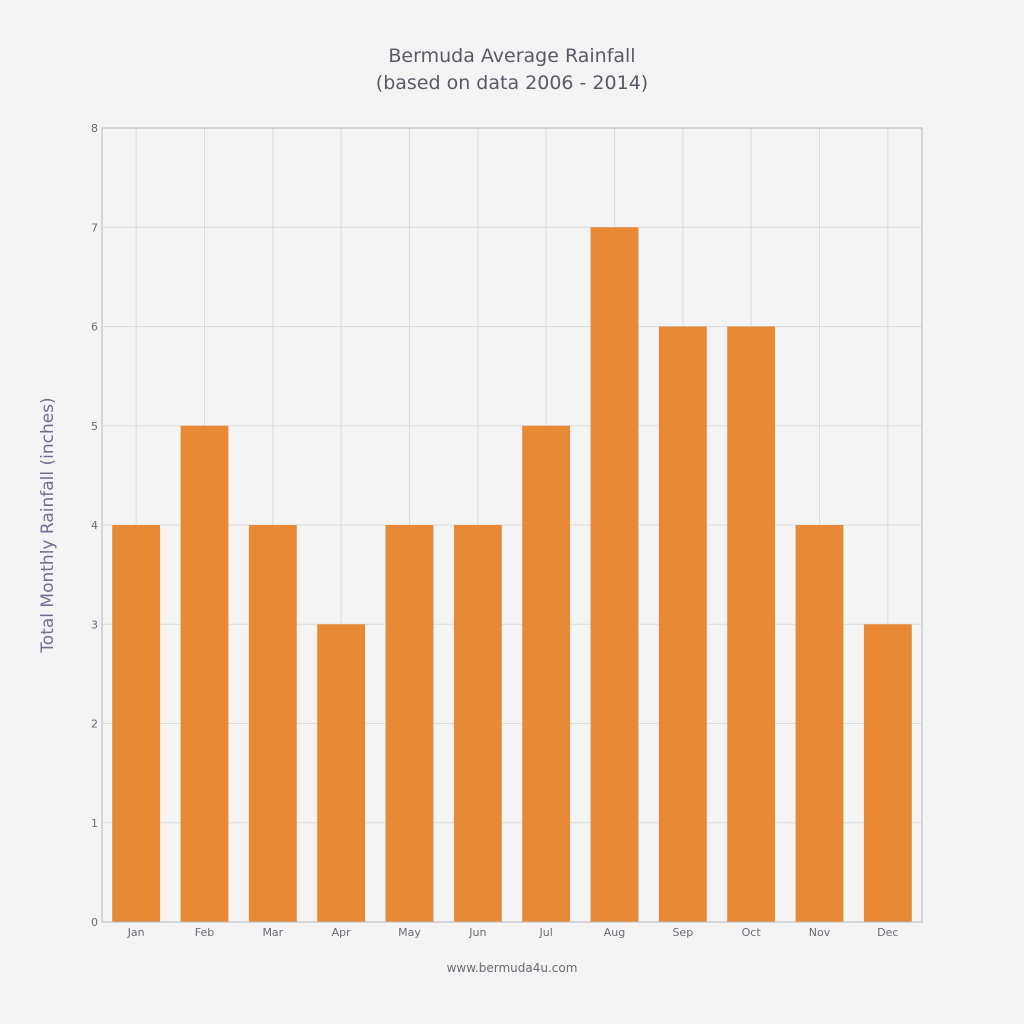  Describe the element at coordinates (94, 624) in the screenshot. I see `y-tick-label: 3` at that location.